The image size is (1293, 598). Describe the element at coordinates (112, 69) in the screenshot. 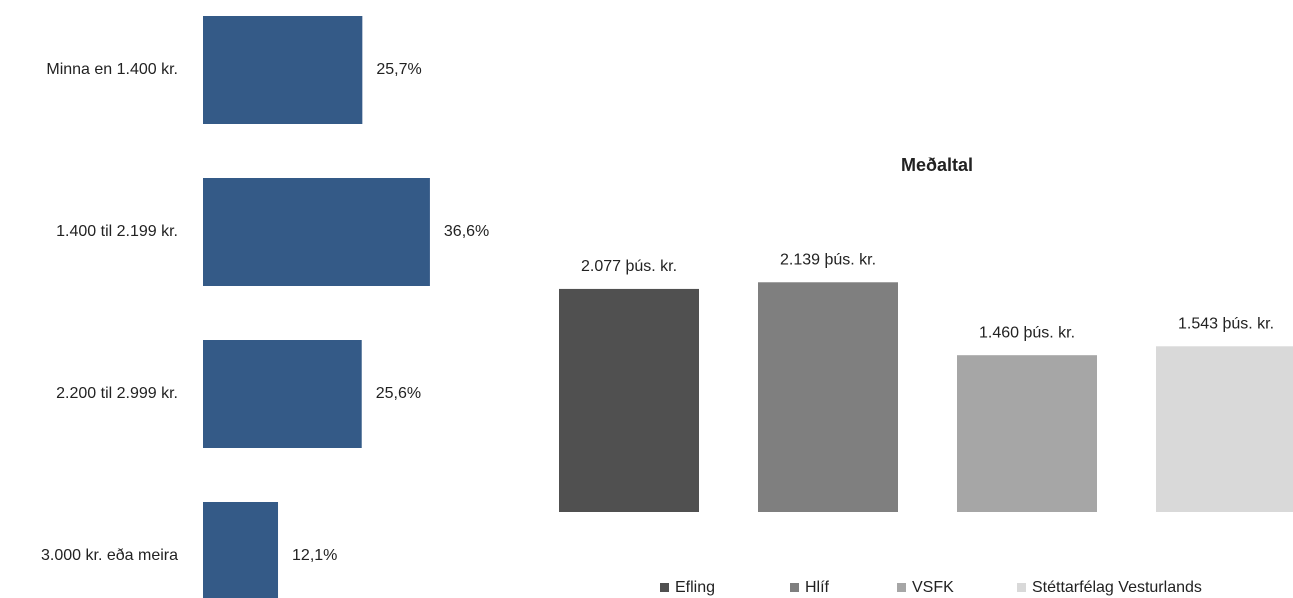

I see `category-label: Minna en 1.400 kr.` at that location.